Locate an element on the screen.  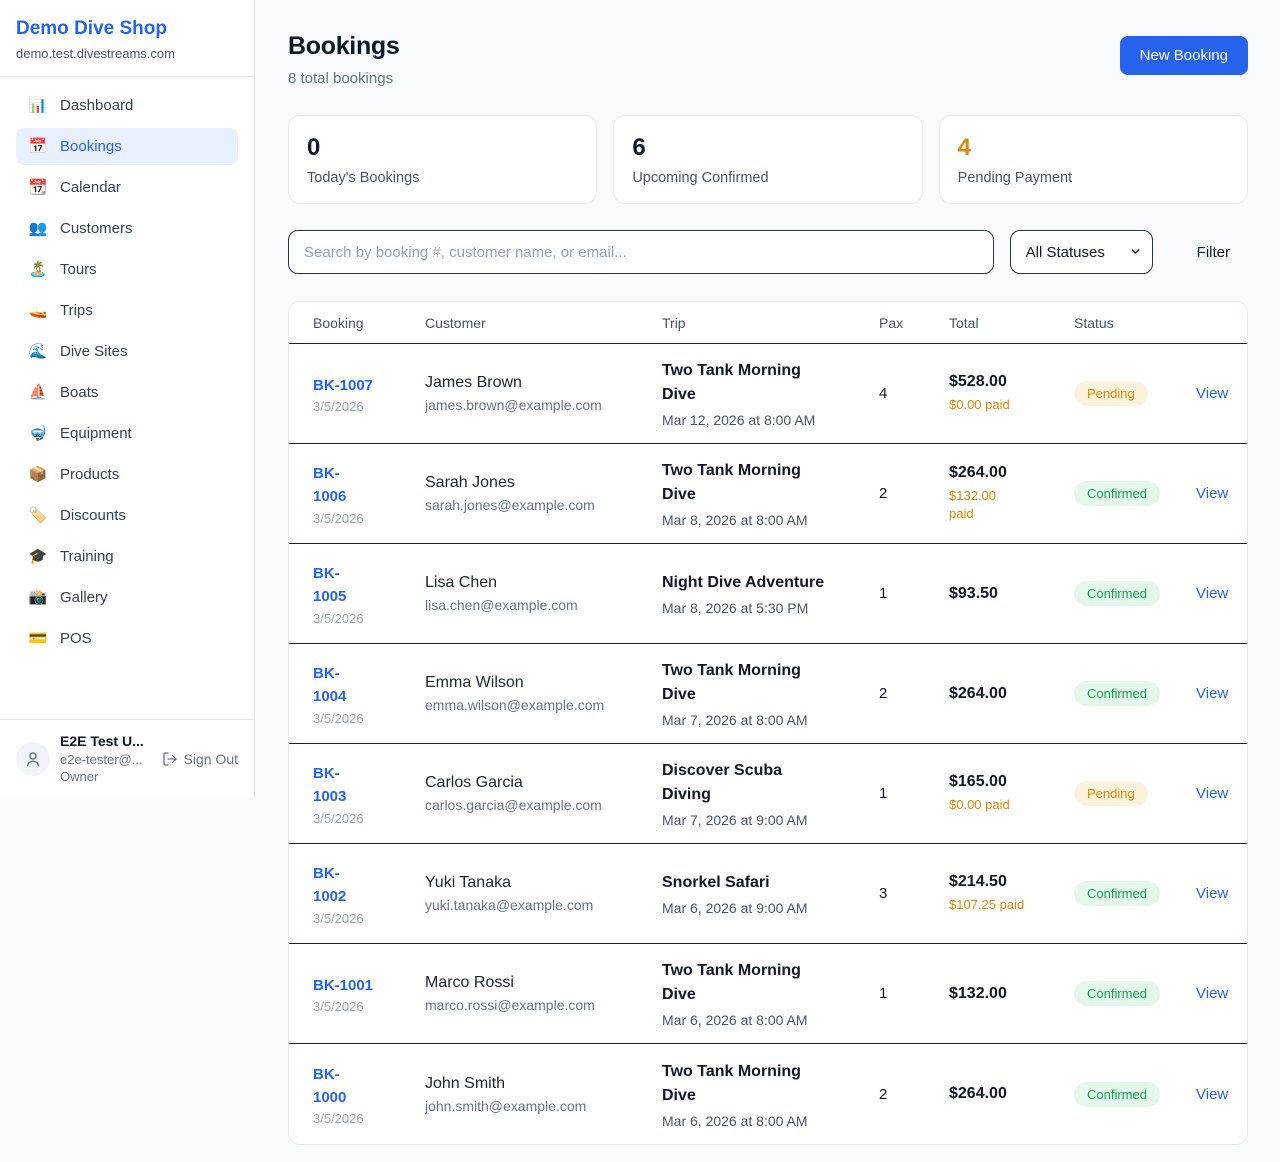
booking-id-link: BK- 1002 is located at coordinates (330, 885).